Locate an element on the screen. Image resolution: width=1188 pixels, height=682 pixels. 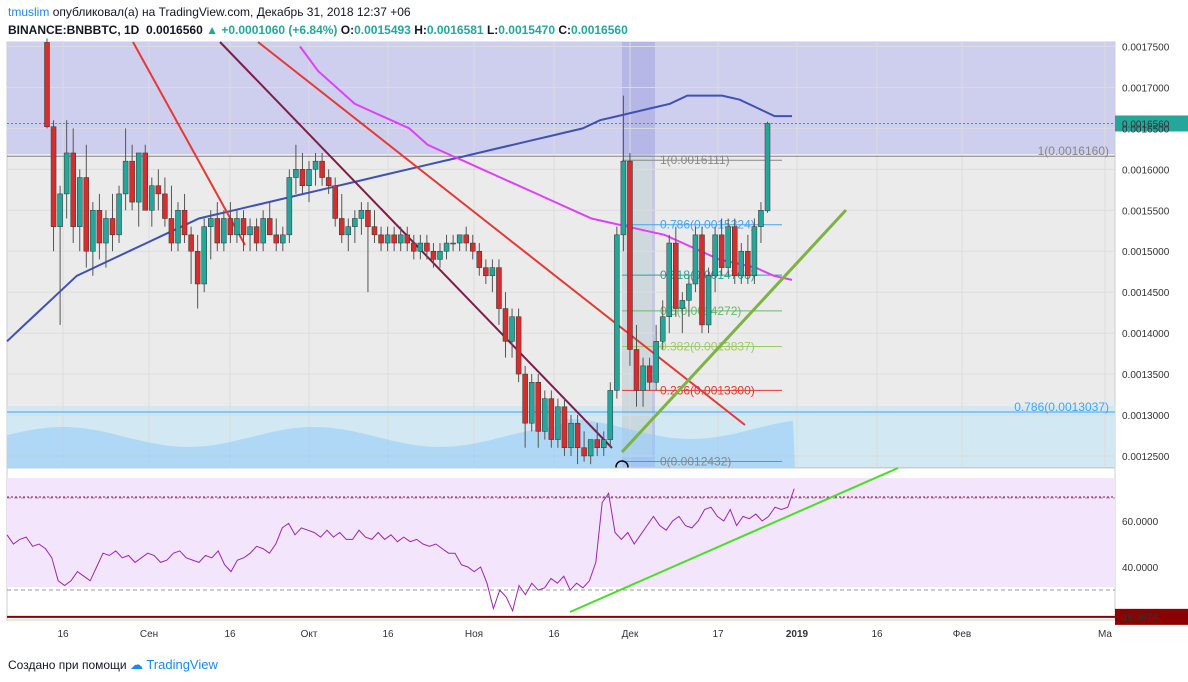
username: tmuslim is located at coordinates (29, 12).